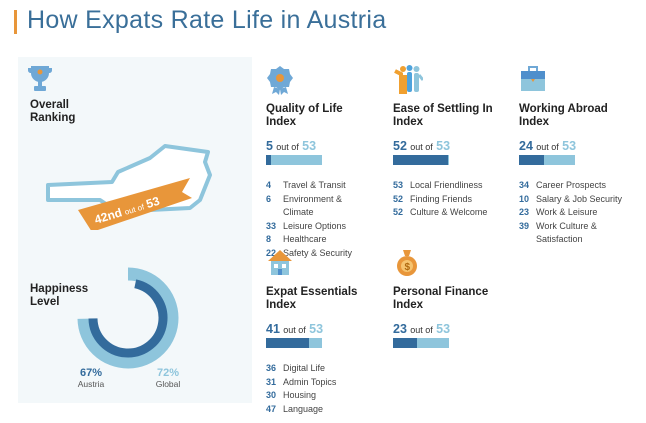 This screenshot has width=646, height=423. Describe the element at coordinates (300, 395) in the screenshot. I see `item-label: Housing` at that location.